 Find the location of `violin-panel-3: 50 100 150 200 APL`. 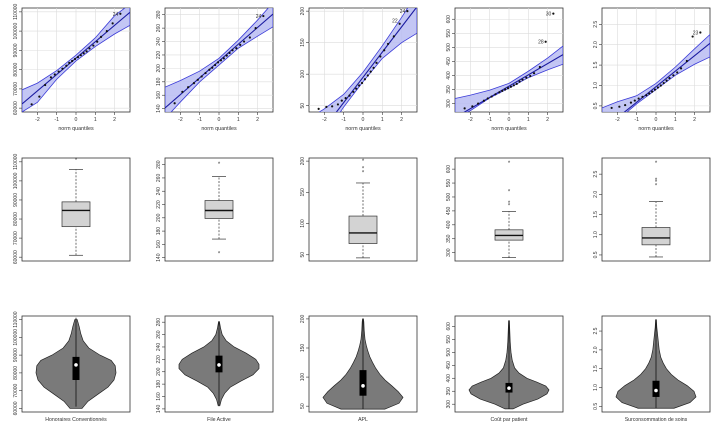

violin-panel-3: 50 100 150 200 APL is located at coordinates (359, 369).